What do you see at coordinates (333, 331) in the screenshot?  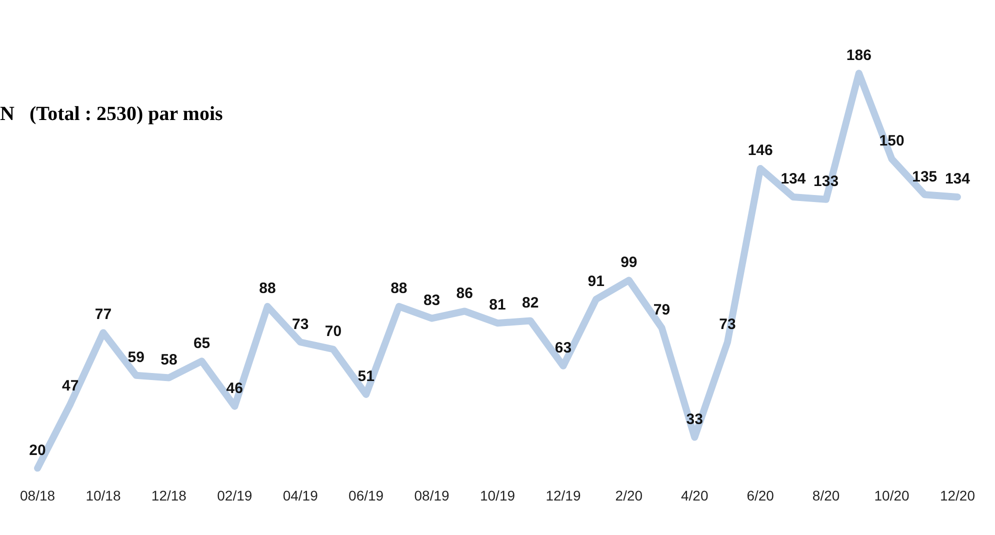 I see `data-label: 70` at bounding box center [333, 331].